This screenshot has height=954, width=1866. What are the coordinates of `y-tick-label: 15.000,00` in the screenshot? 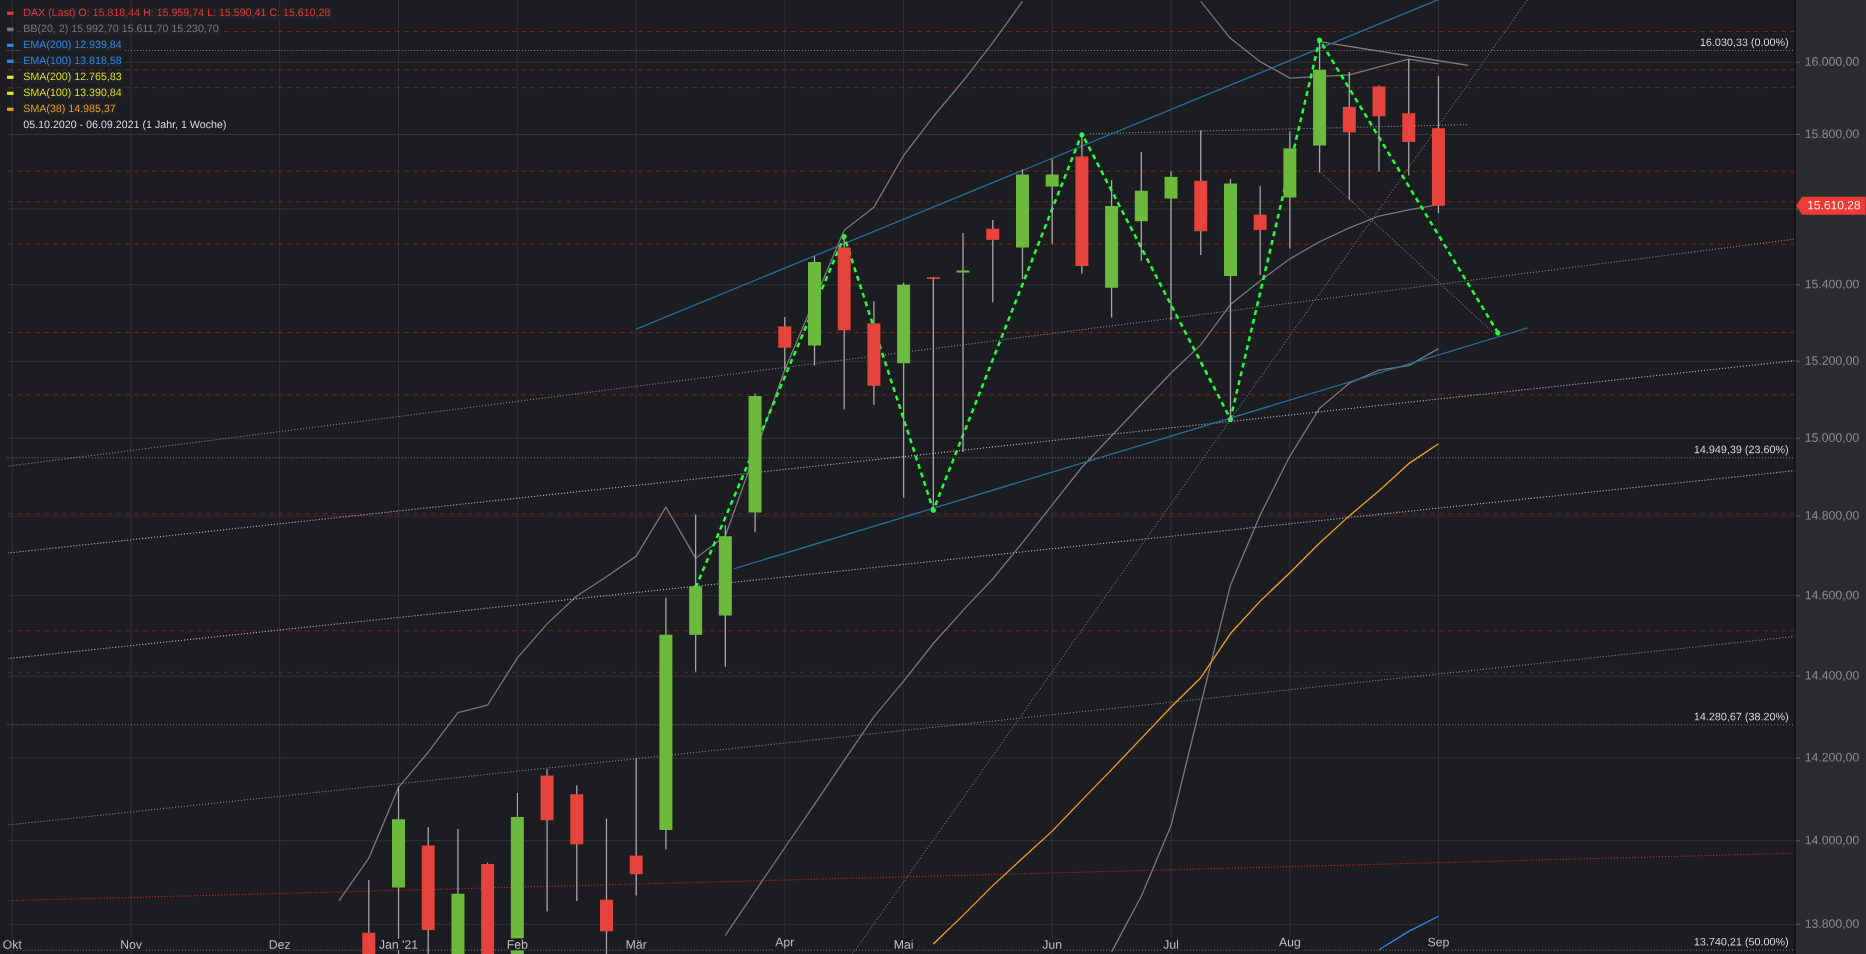 It's located at (1832, 438).